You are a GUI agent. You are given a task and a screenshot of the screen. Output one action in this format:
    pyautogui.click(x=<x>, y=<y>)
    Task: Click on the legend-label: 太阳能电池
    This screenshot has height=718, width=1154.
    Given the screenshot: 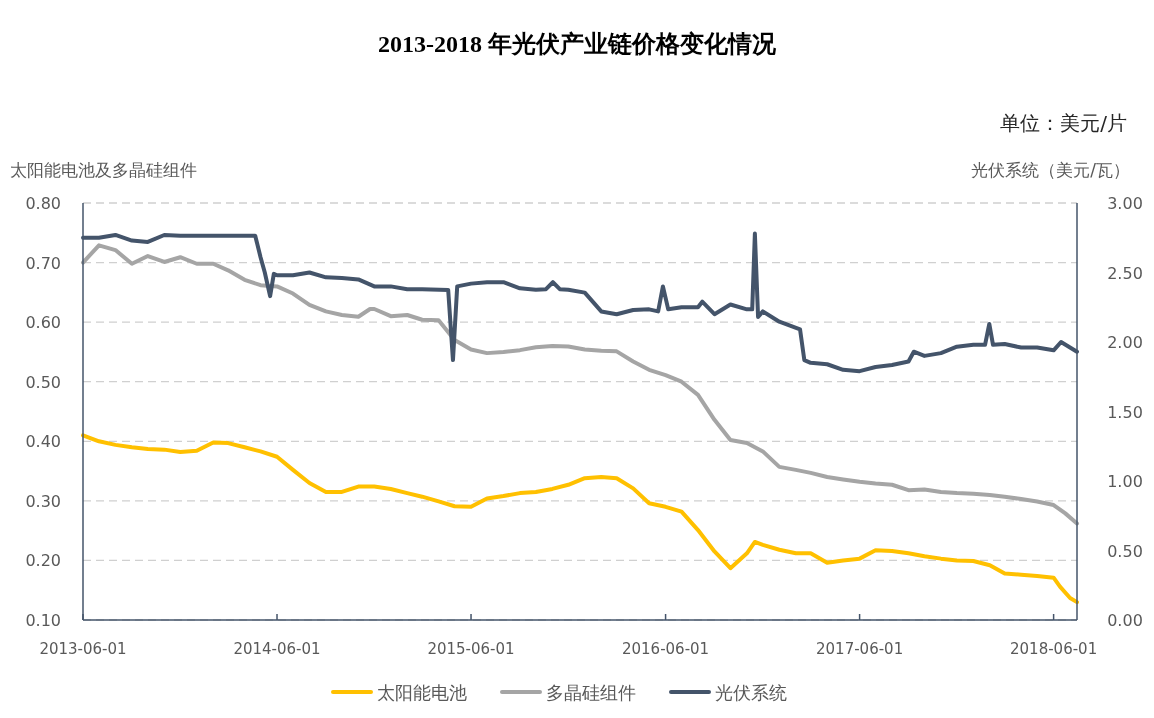 What is the action you would take?
    pyautogui.click(x=422, y=692)
    